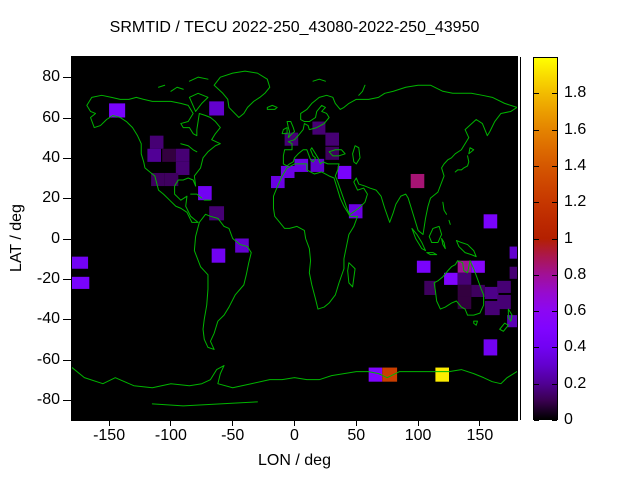 This screenshot has height=480, width=640. I want to click on coastline-tasmania, so click(476, 323).